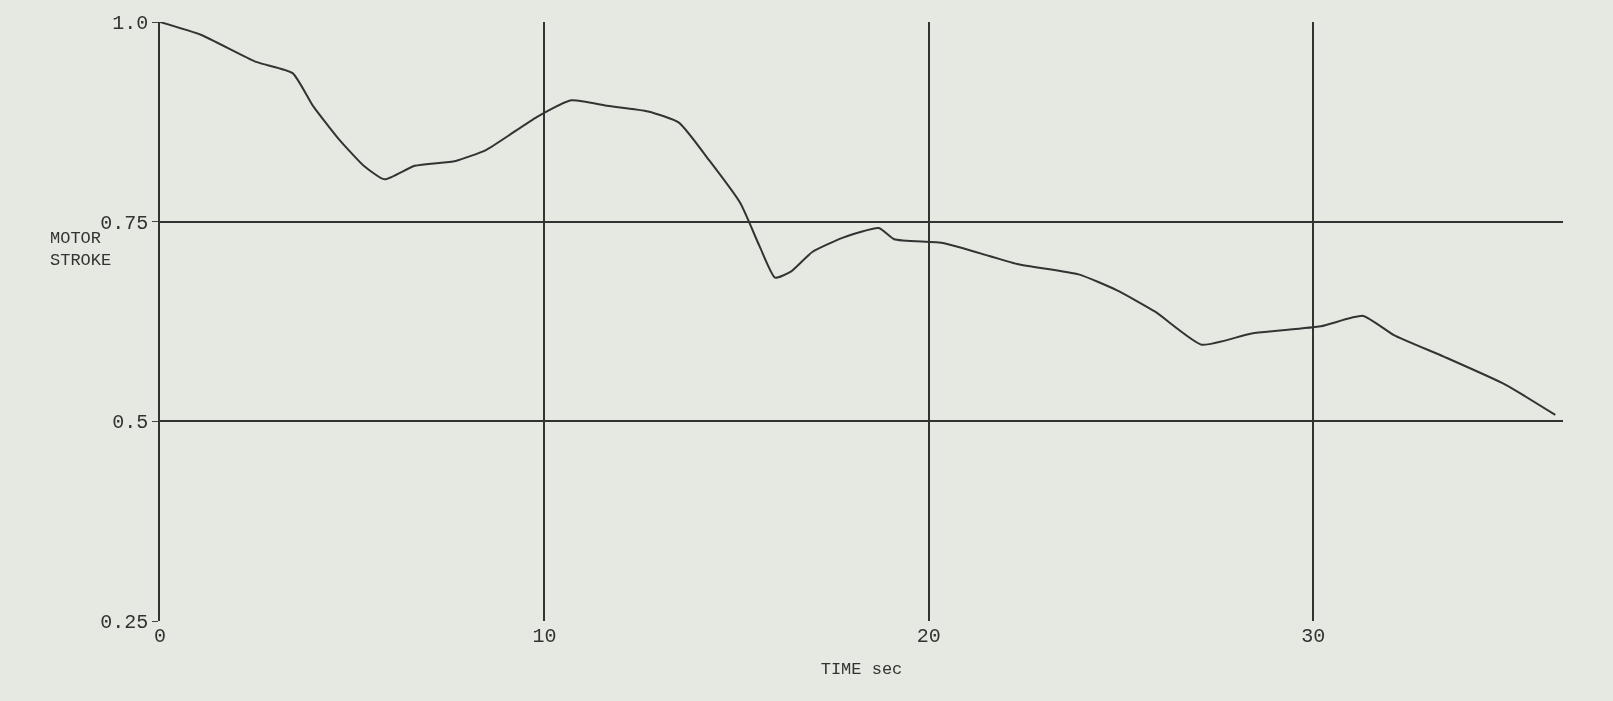 This screenshot has height=701, width=1613. What do you see at coordinates (130, 23) in the screenshot?
I see `y-tick-label: 1.0` at bounding box center [130, 23].